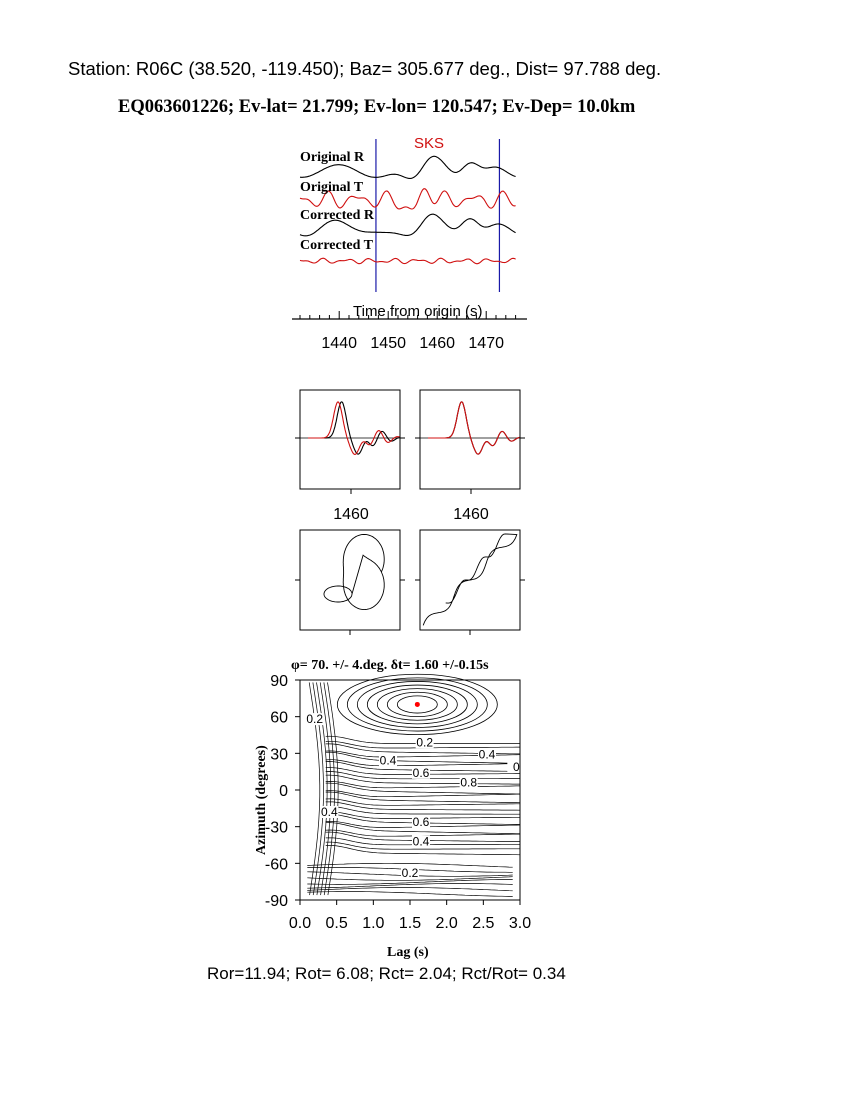  What do you see at coordinates (437, 343) in the screenshot?
I see `time-tick-label: 1460` at bounding box center [437, 343].